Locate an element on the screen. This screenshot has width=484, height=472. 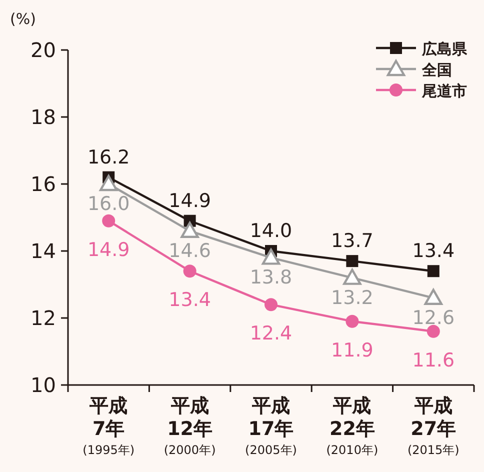
legend-label: 全国 is located at coordinates (436, 70).